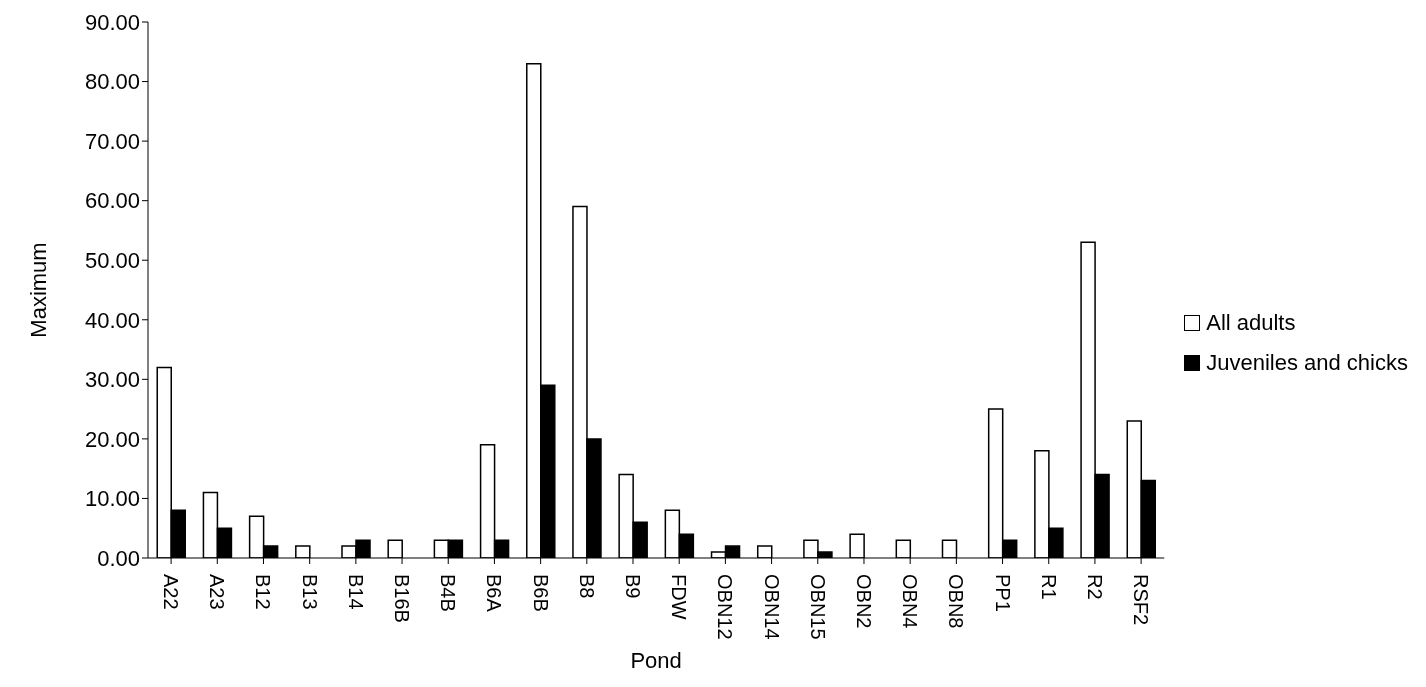 The height and width of the screenshot is (687, 1426). What do you see at coordinates (171, 592) in the screenshot?
I see `x-tick-label: A22` at bounding box center [171, 592].